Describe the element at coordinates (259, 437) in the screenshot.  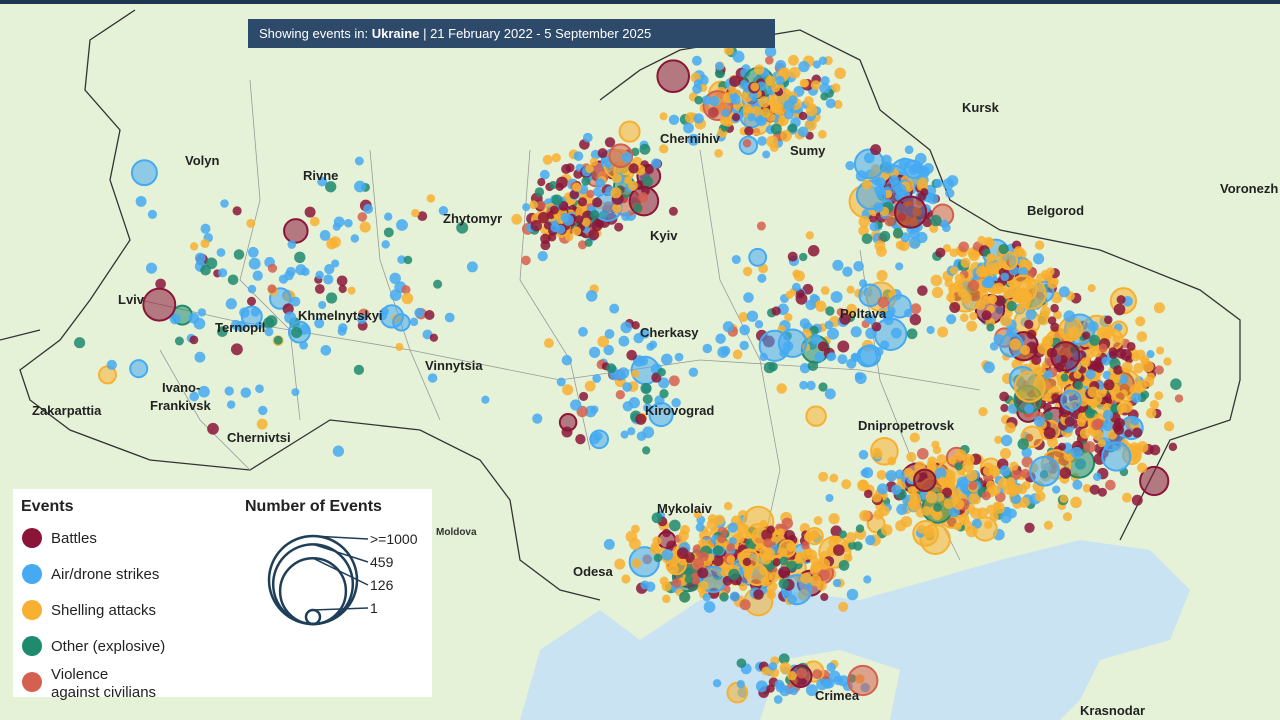
I see `place-label: Chernivtsi` at that location.